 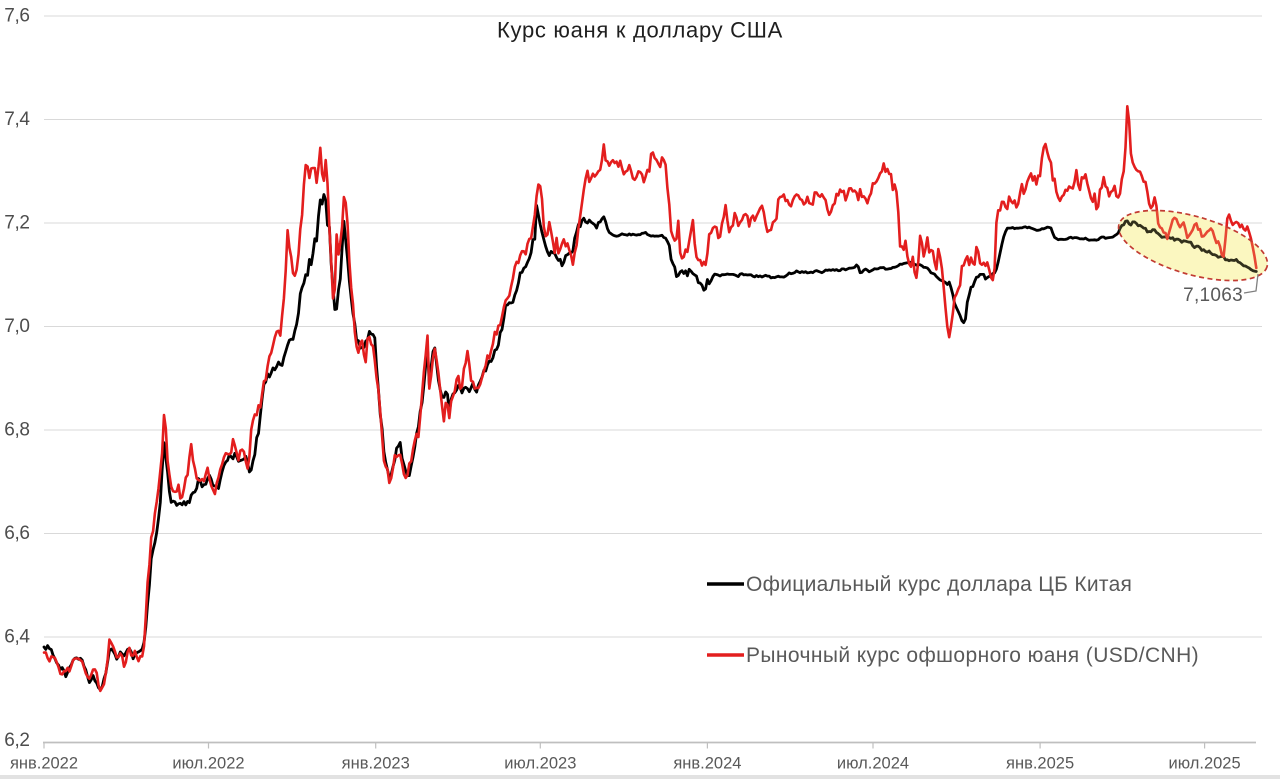 What do you see at coordinates (44, 764) in the screenshot?
I see `svg-text: янв.2022` at bounding box center [44, 764].